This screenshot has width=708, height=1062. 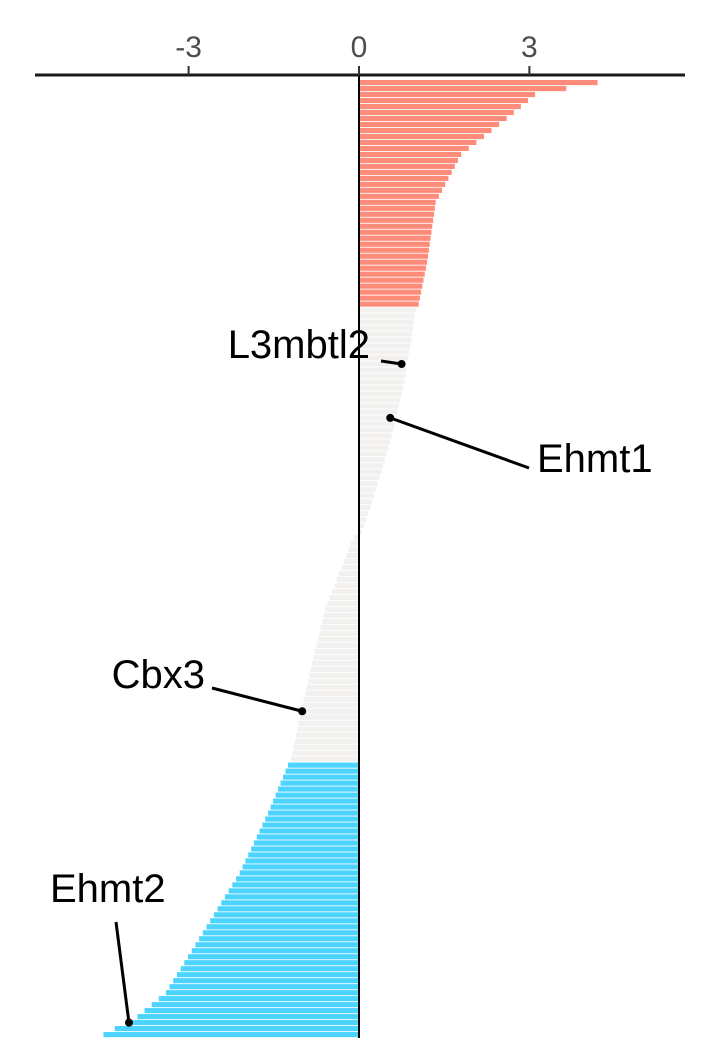 What do you see at coordinates (529, 47) in the screenshot?
I see `x-tick-label: 3` at bounding box center [529, 47].